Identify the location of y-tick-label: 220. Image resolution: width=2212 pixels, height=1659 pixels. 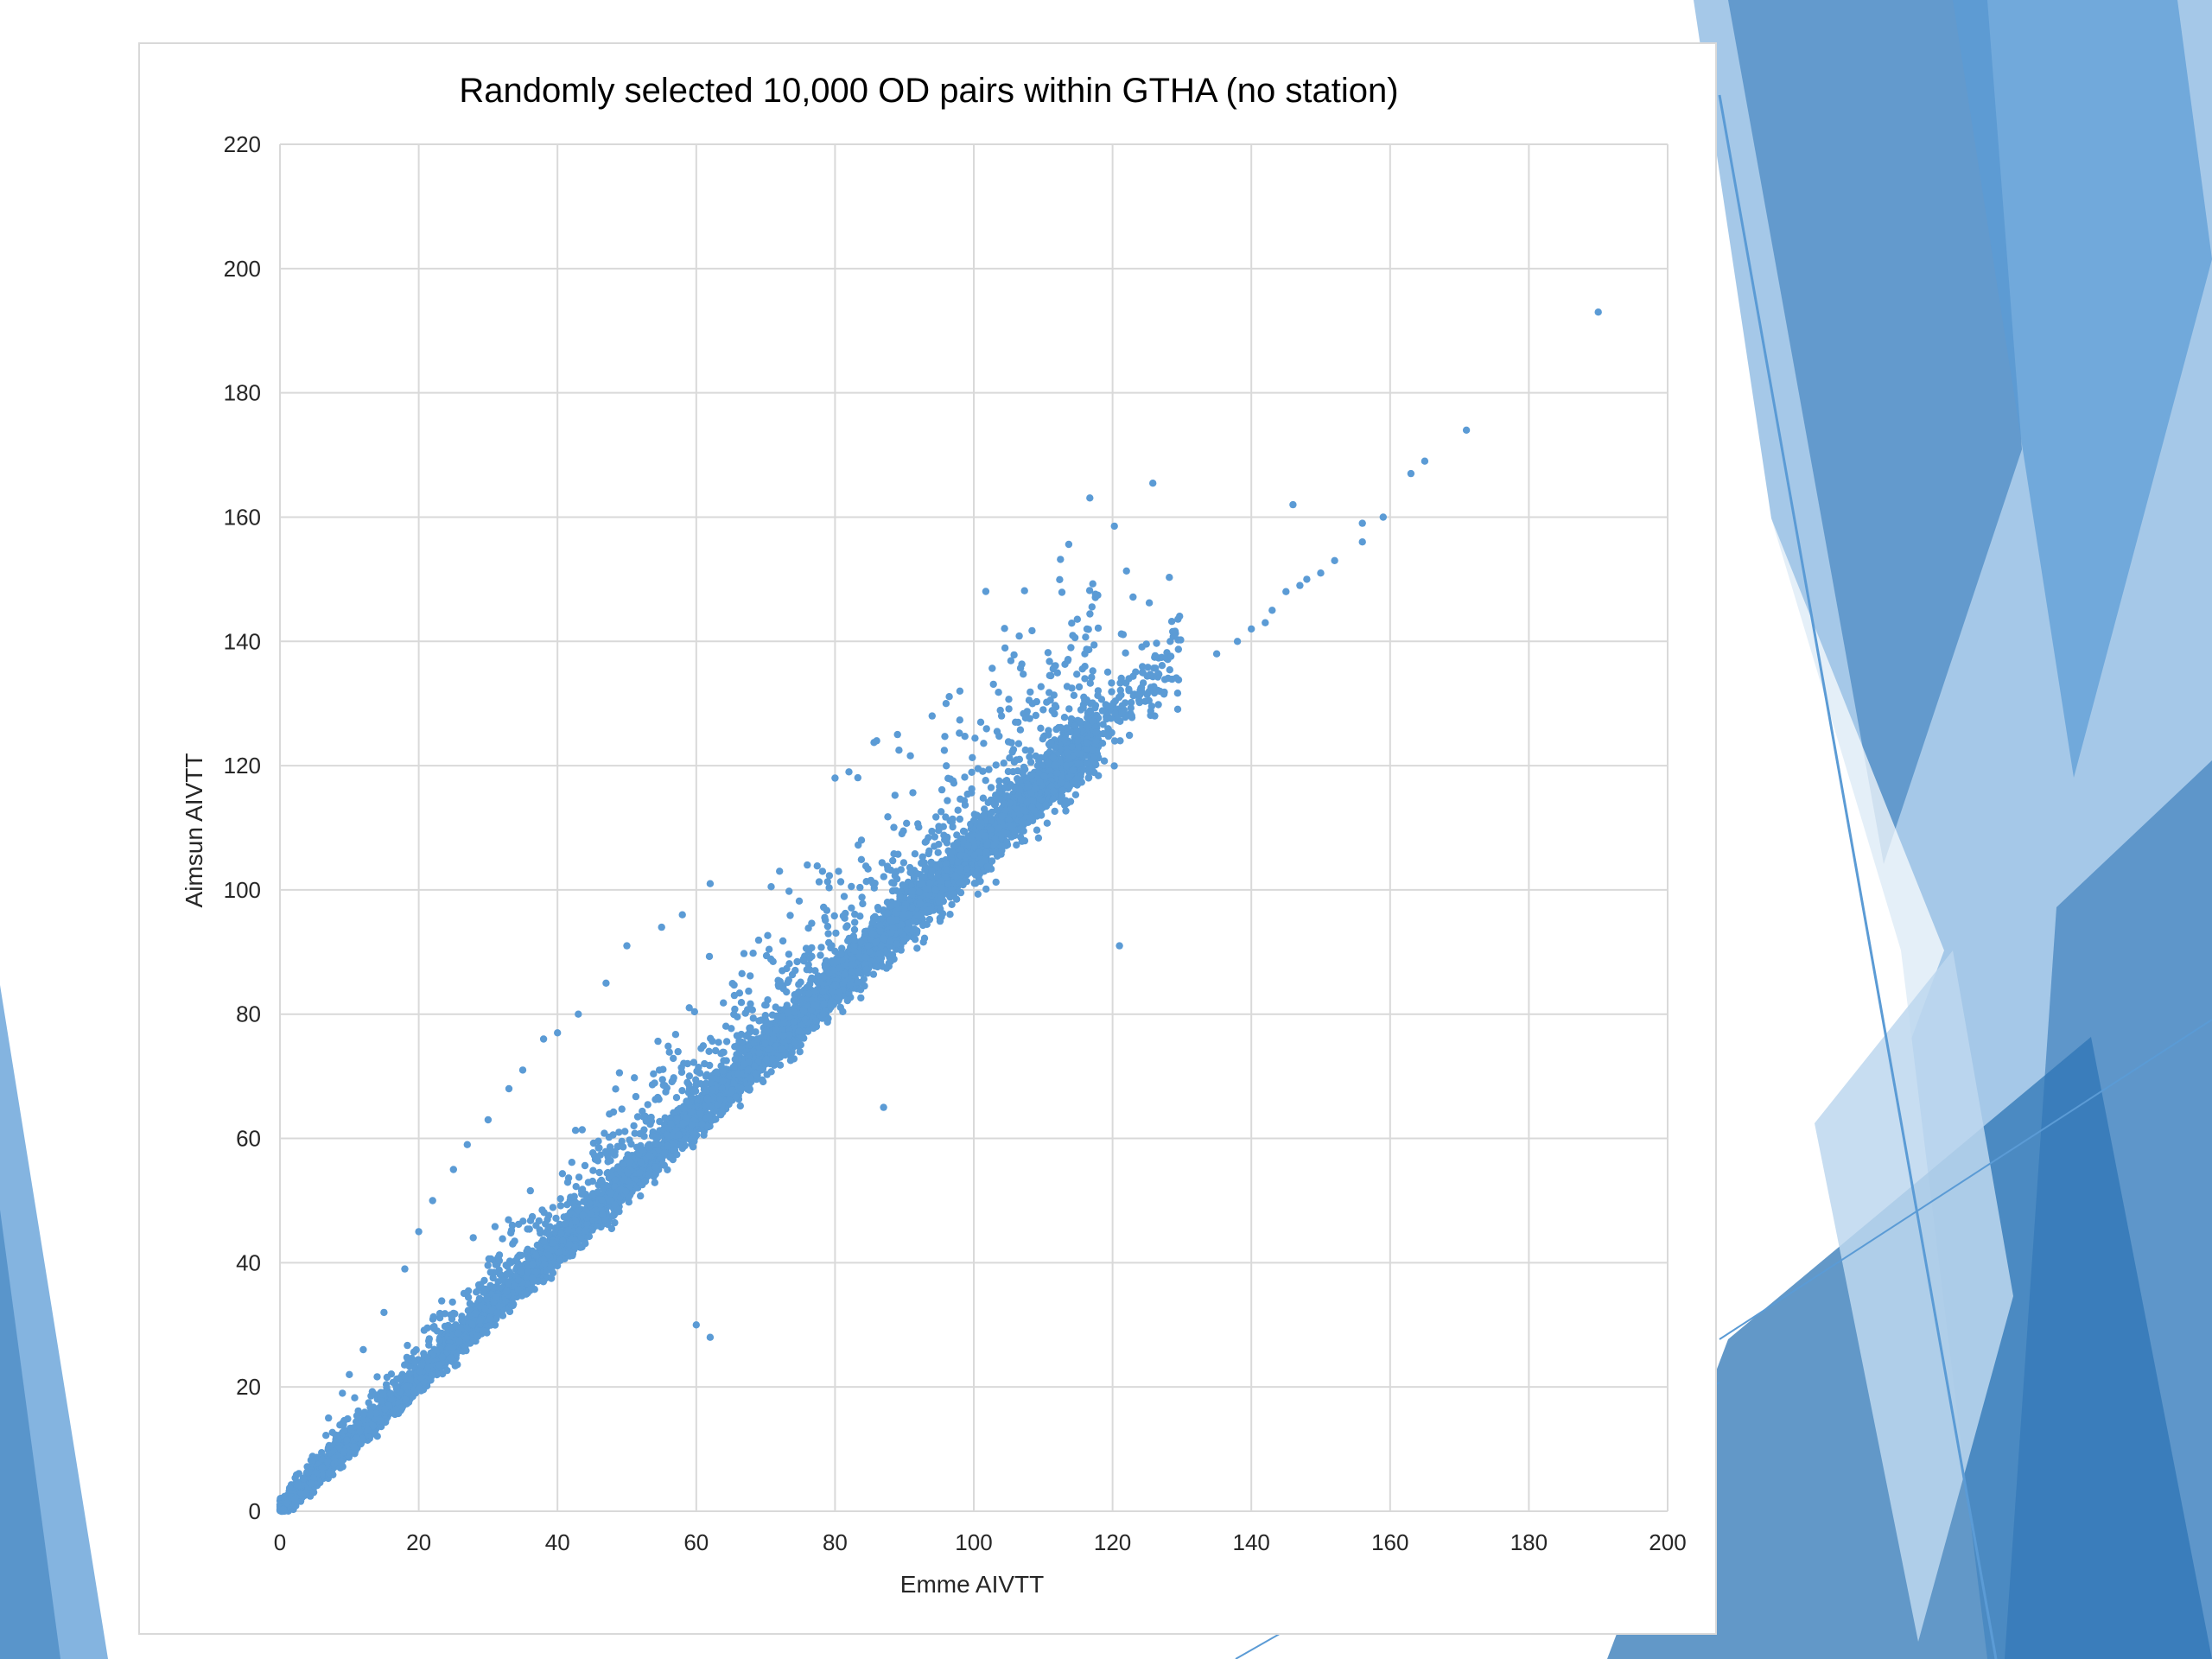
(242, 144).